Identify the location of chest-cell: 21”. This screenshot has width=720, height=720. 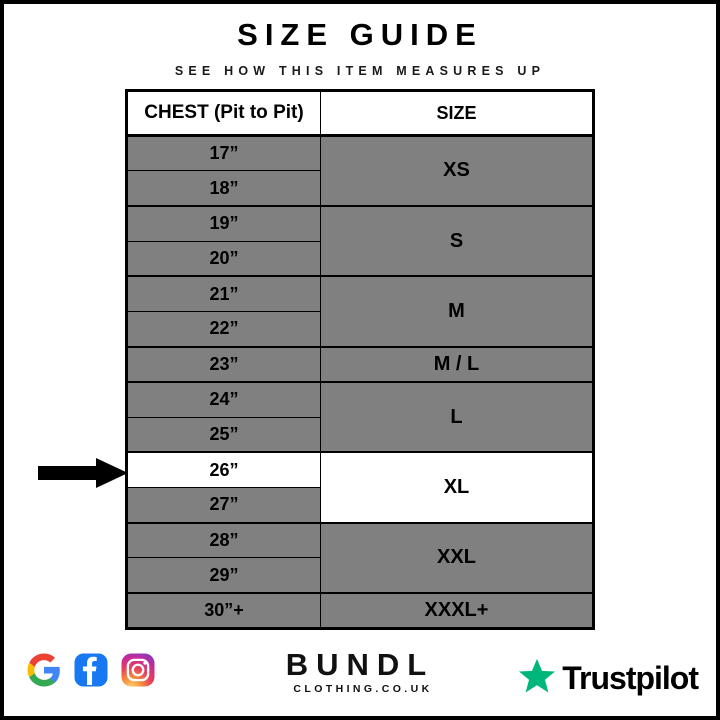
(223, 293).